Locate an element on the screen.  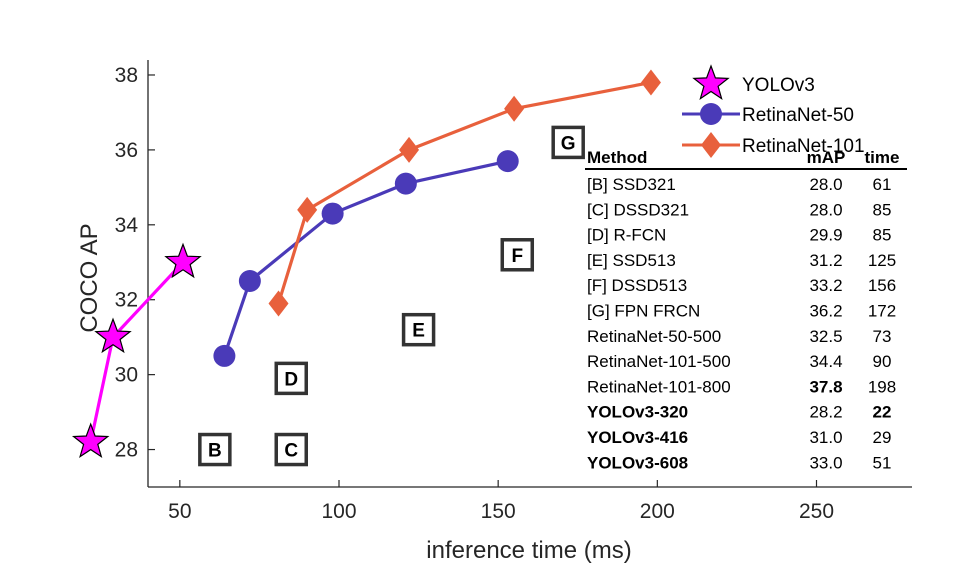
legend-item-retinanet-50: RetinaNet-50 is located at coordinates (768, 114).